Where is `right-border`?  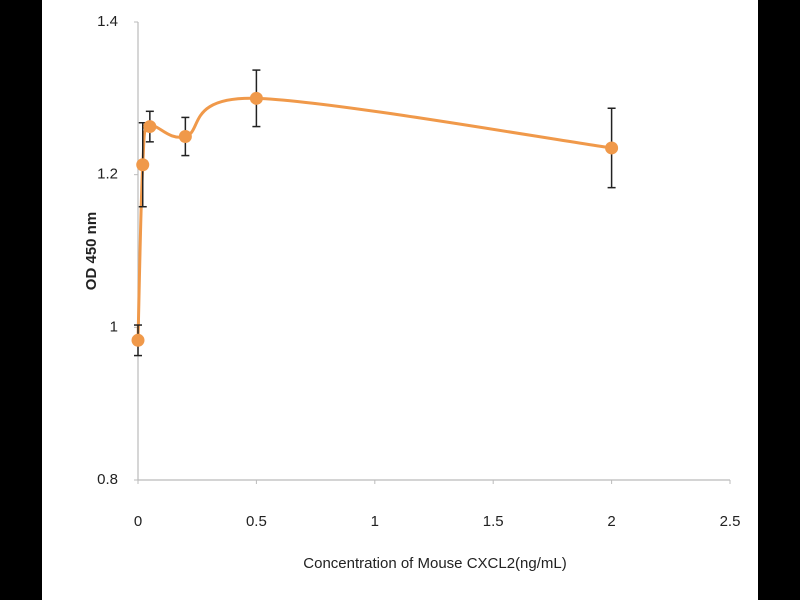
right-border is located at coordinates (779, 300).